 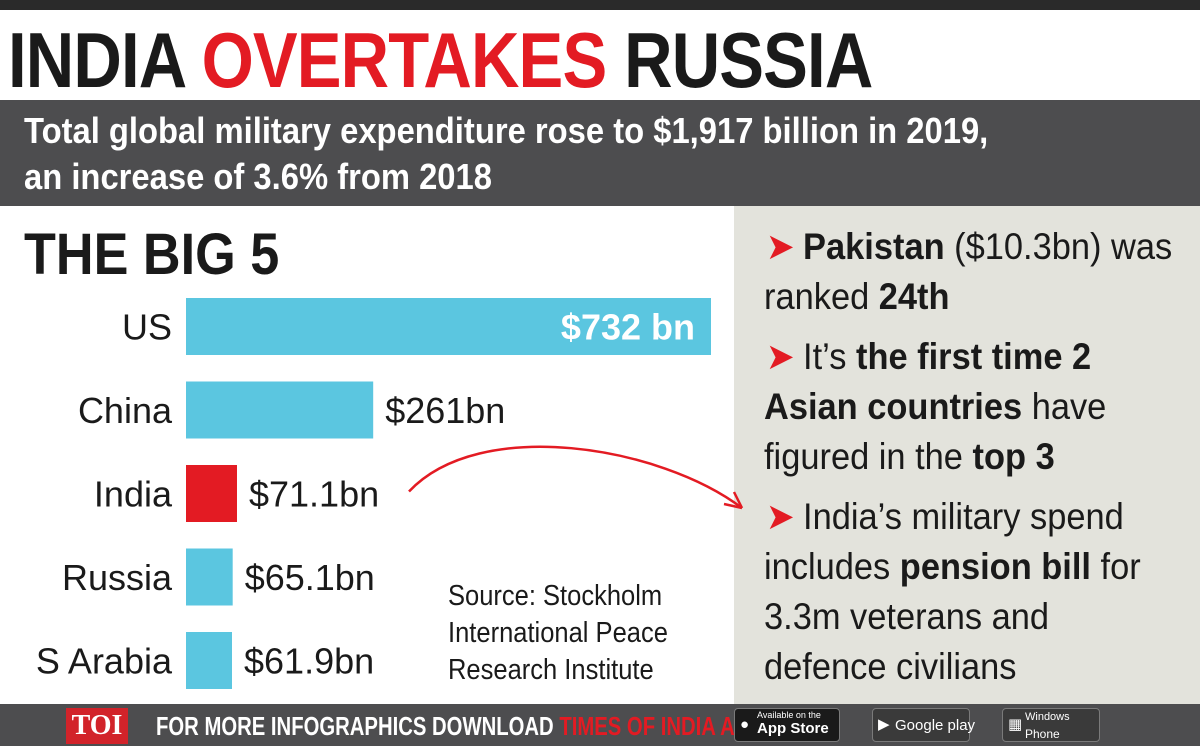 I want to click on headline-part-2: RUSSIA, so click(x=739, y=60).